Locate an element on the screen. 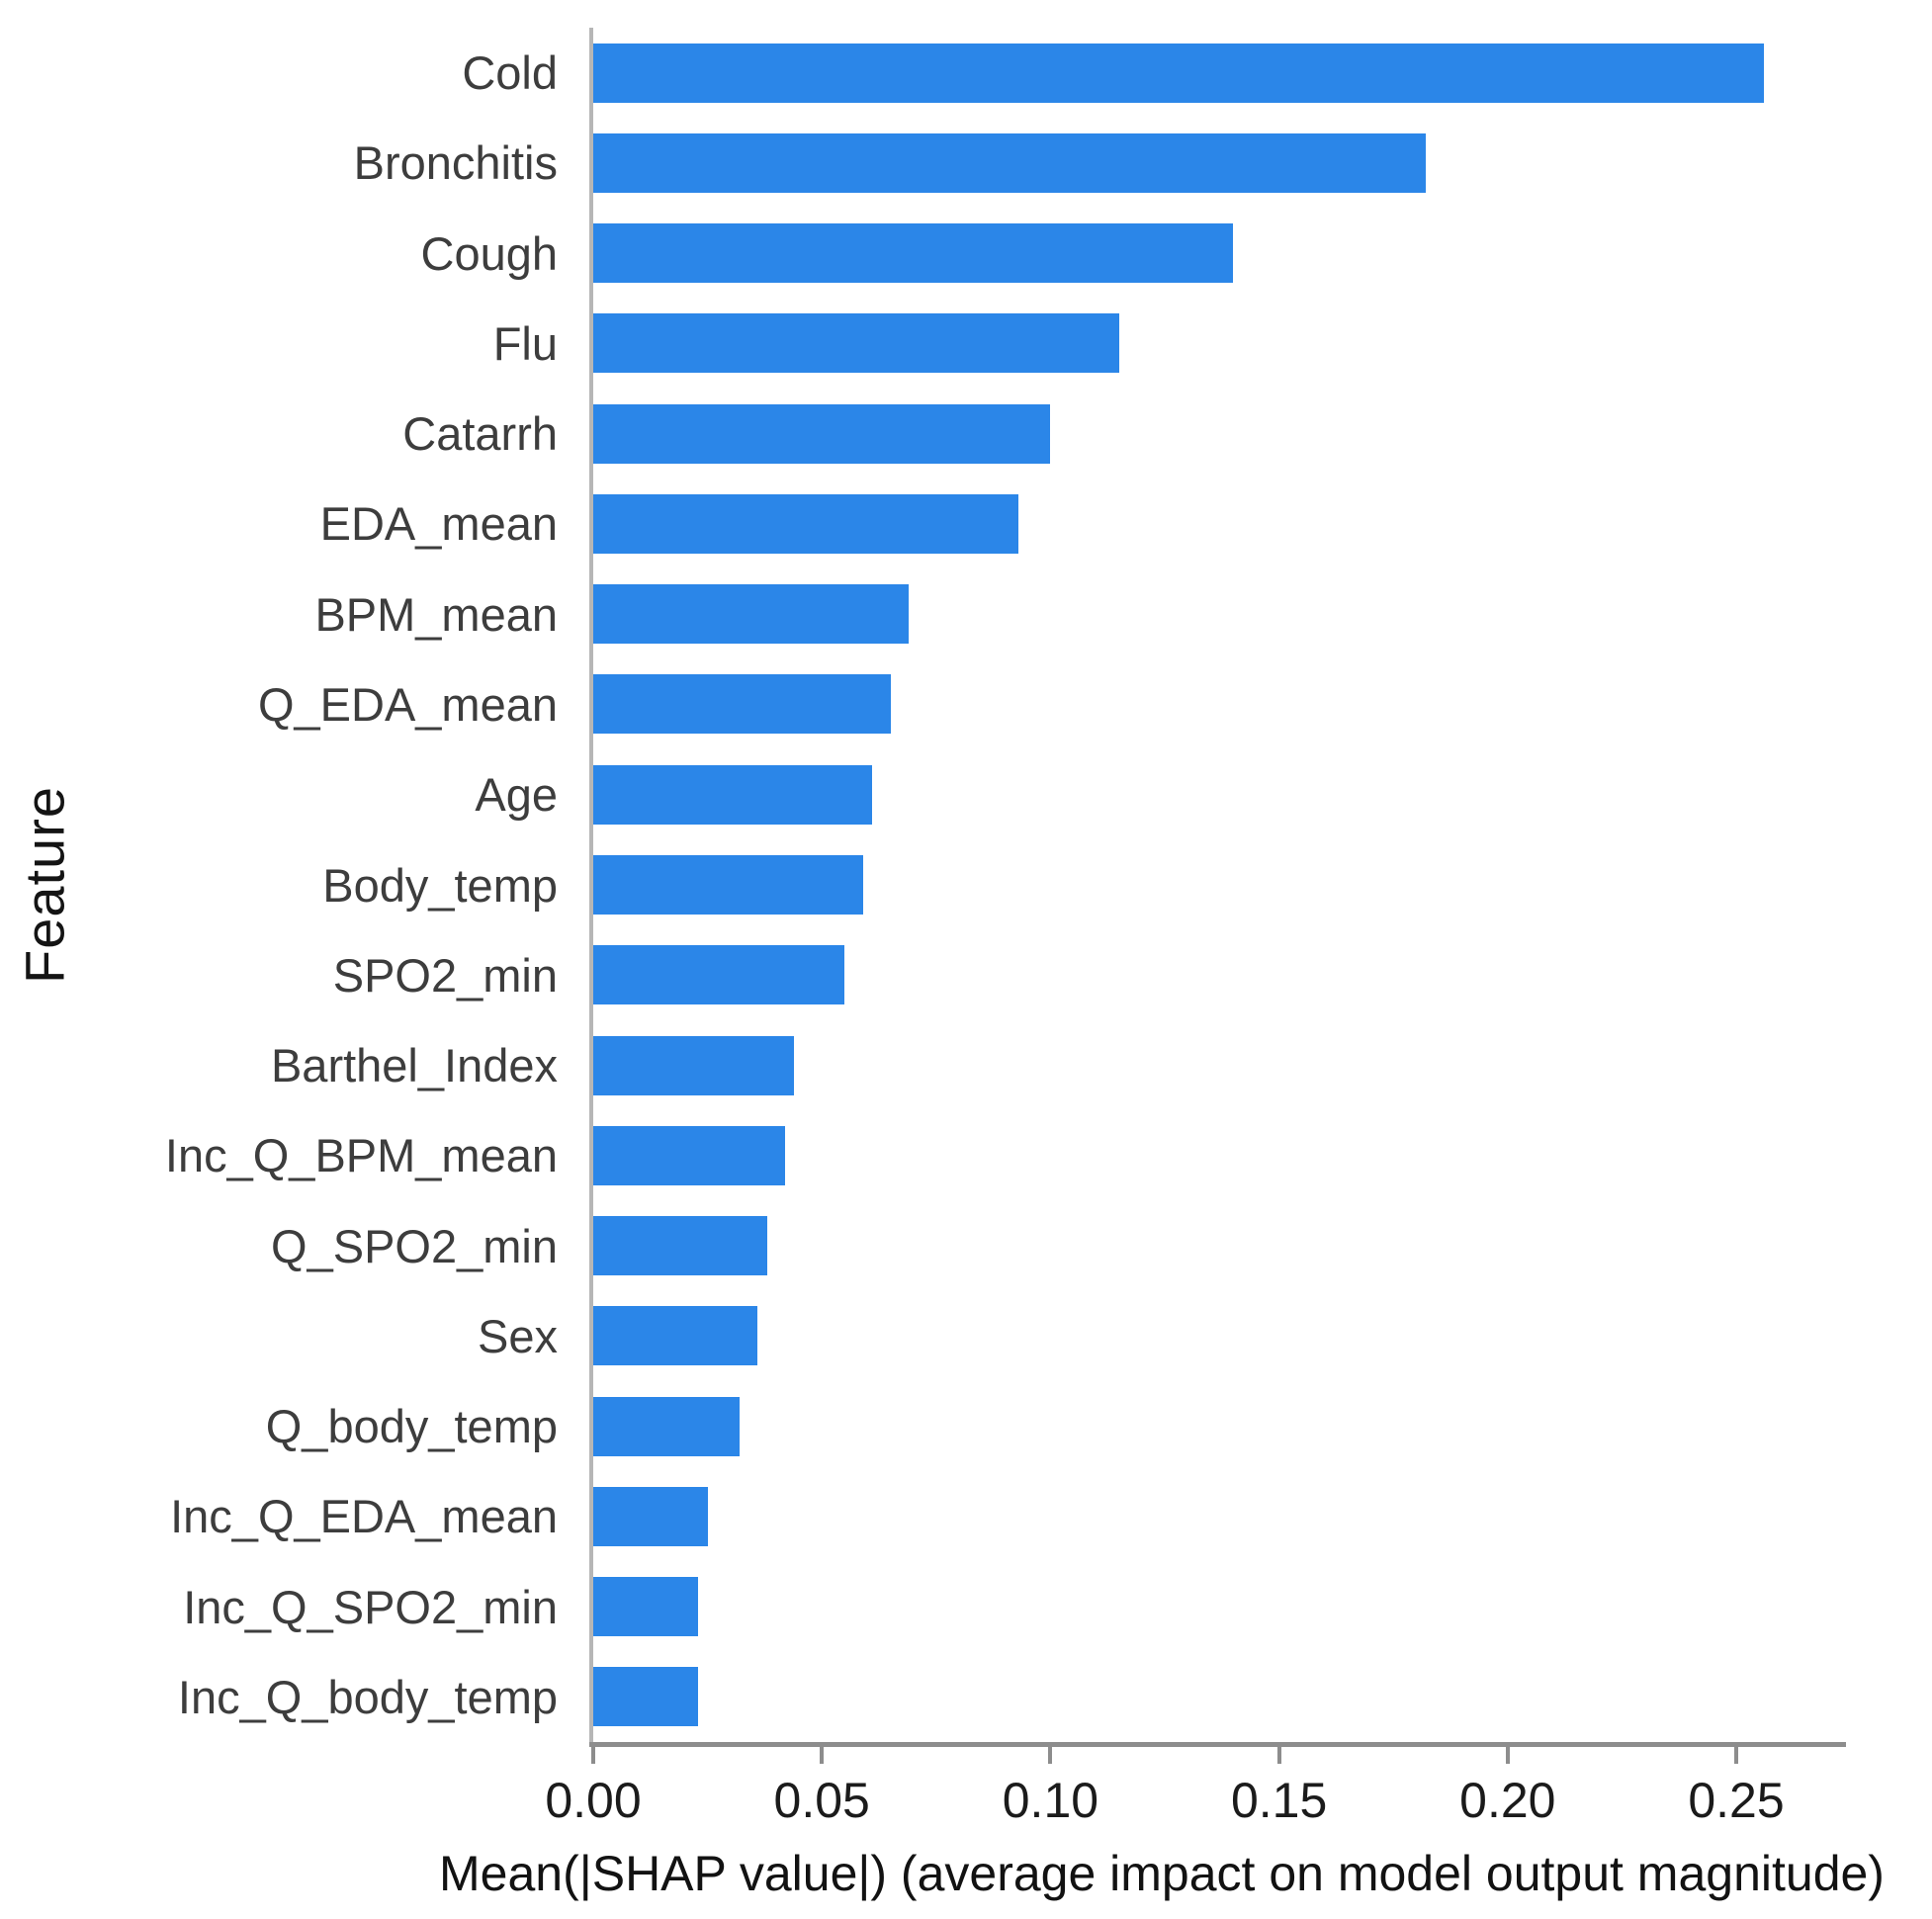  x-tick-label: 0.20 is located at coordinates (1507, 1800).